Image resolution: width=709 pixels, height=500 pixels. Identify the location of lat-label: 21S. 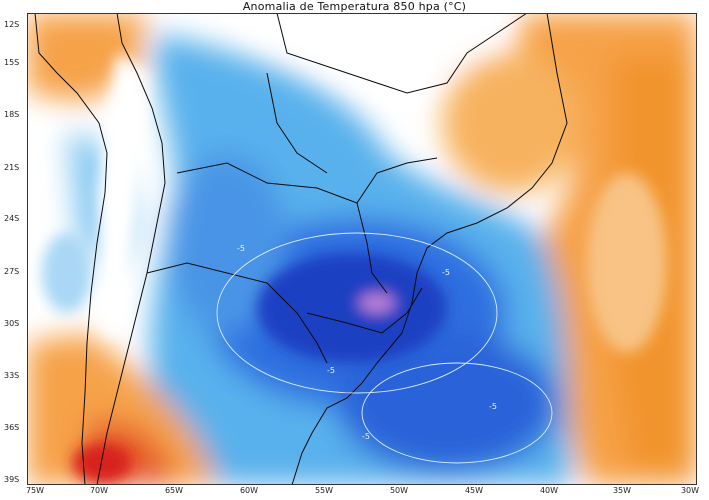
(12, 167).